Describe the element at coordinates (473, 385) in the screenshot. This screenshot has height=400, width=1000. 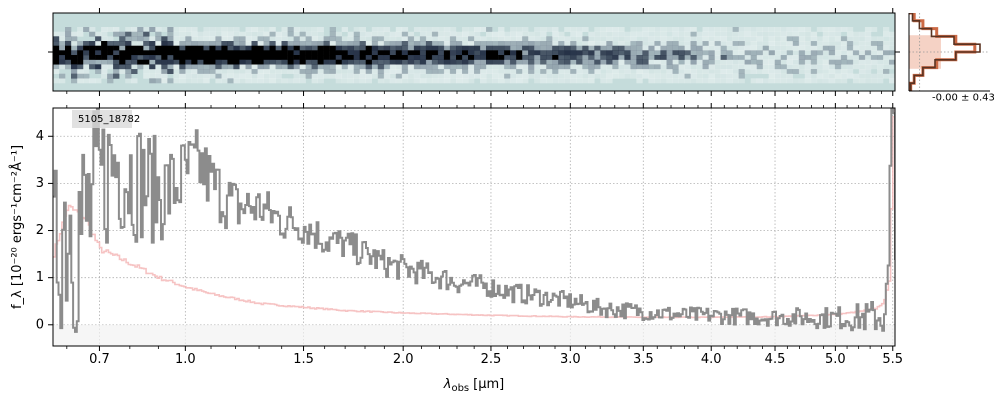
I see `x-axis-title: λobs [μm]` at that location.